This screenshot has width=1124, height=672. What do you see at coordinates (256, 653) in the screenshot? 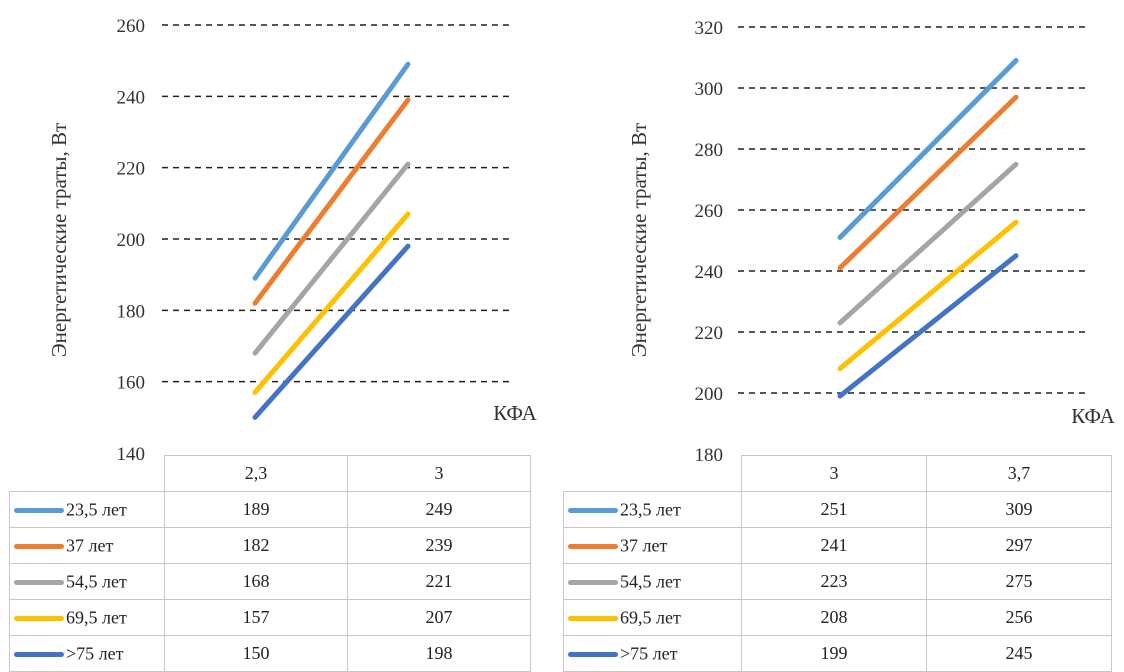
I see `data-value: 150` at bounding box center [256, 653].